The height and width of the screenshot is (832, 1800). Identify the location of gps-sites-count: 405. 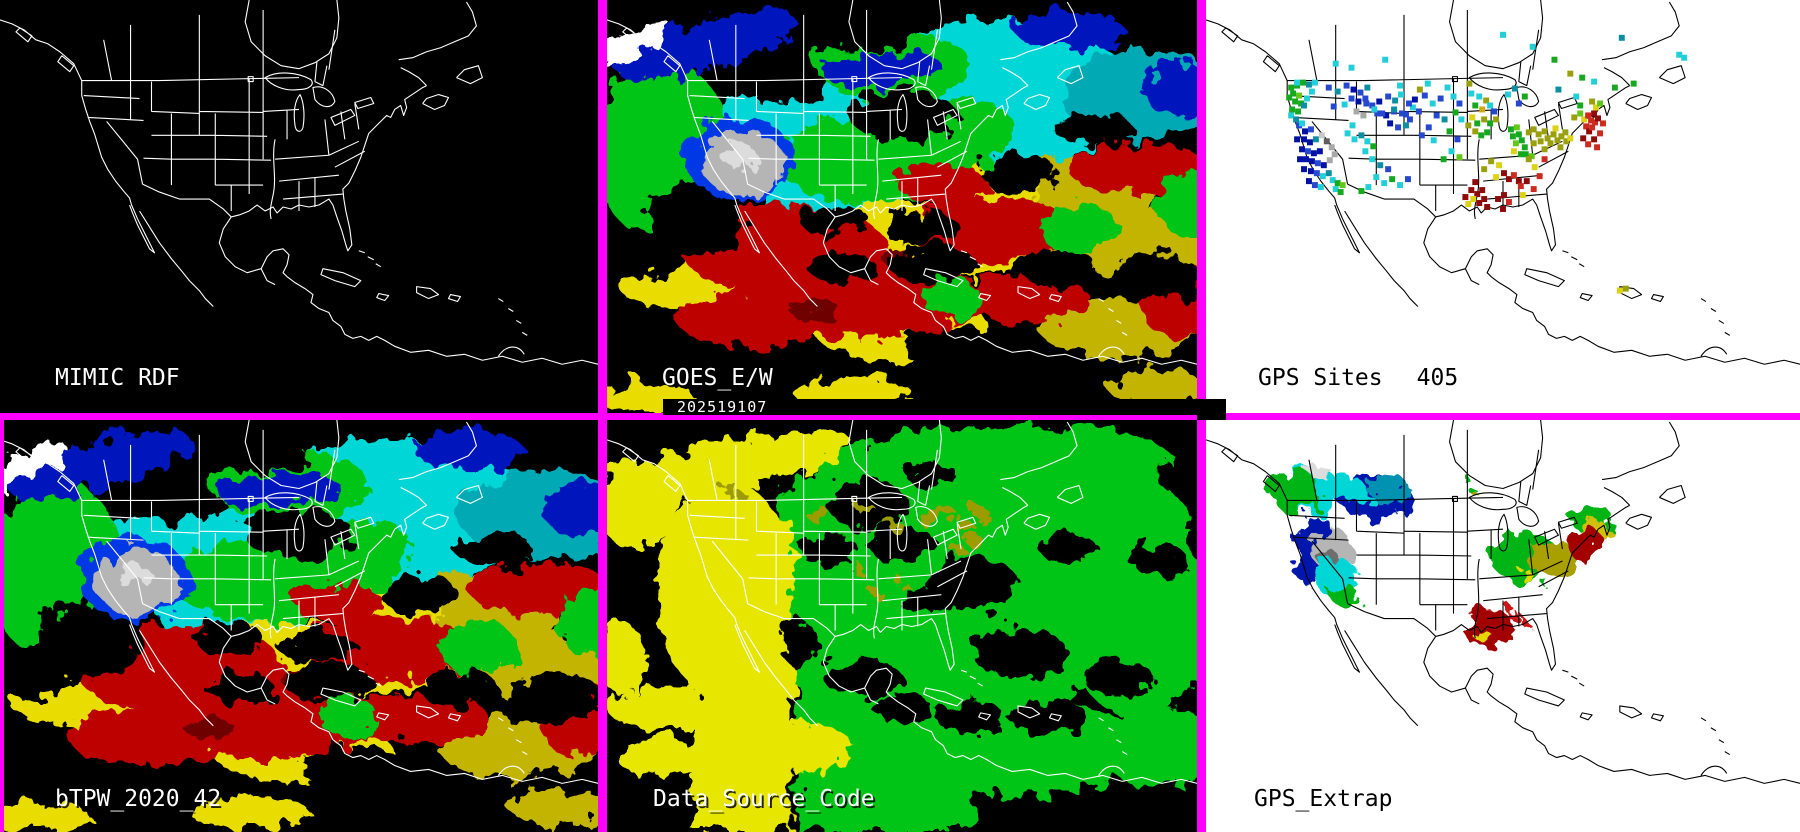
(1437, 378).